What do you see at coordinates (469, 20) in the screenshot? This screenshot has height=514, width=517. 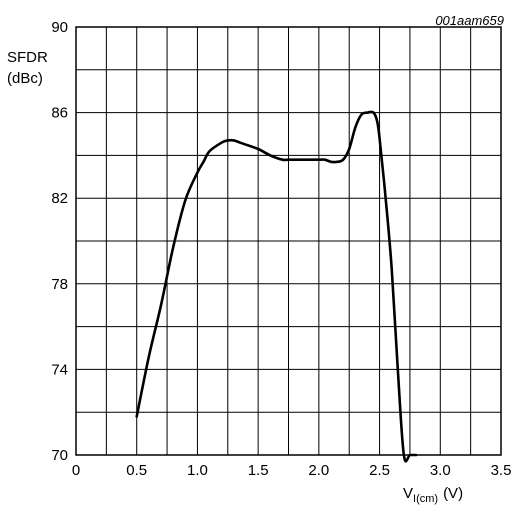 I see `figure-code: 001aam659` at bounding box center [469, 20].